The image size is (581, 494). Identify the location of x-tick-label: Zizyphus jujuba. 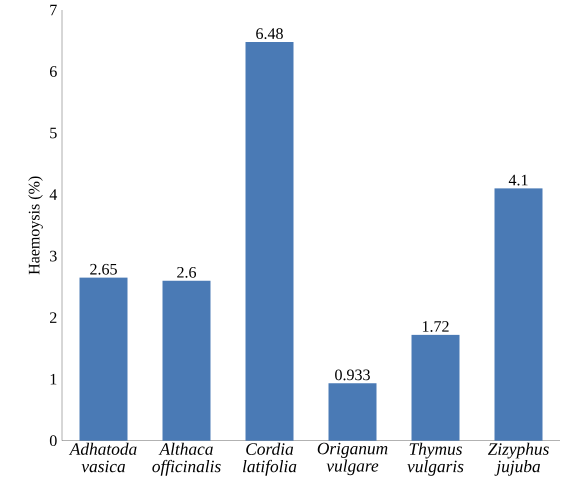
(518, 459).